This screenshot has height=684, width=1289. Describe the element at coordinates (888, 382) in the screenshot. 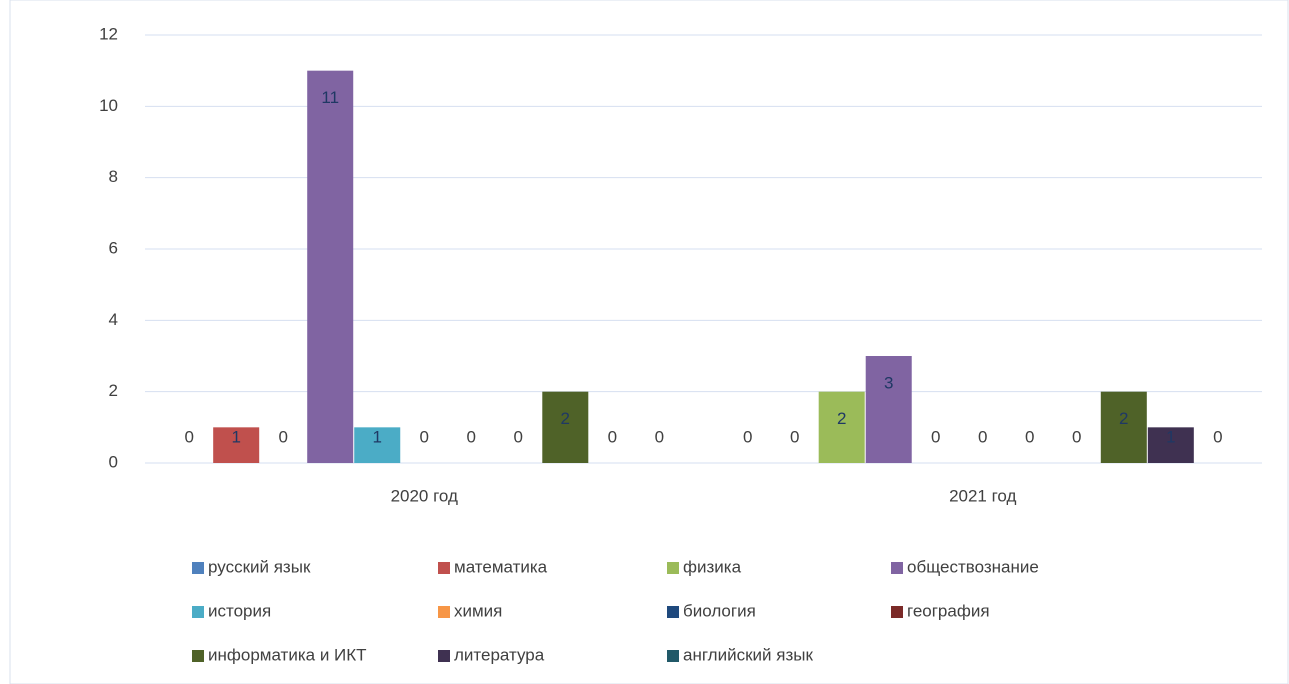

I see `data-label: 3` at that location.